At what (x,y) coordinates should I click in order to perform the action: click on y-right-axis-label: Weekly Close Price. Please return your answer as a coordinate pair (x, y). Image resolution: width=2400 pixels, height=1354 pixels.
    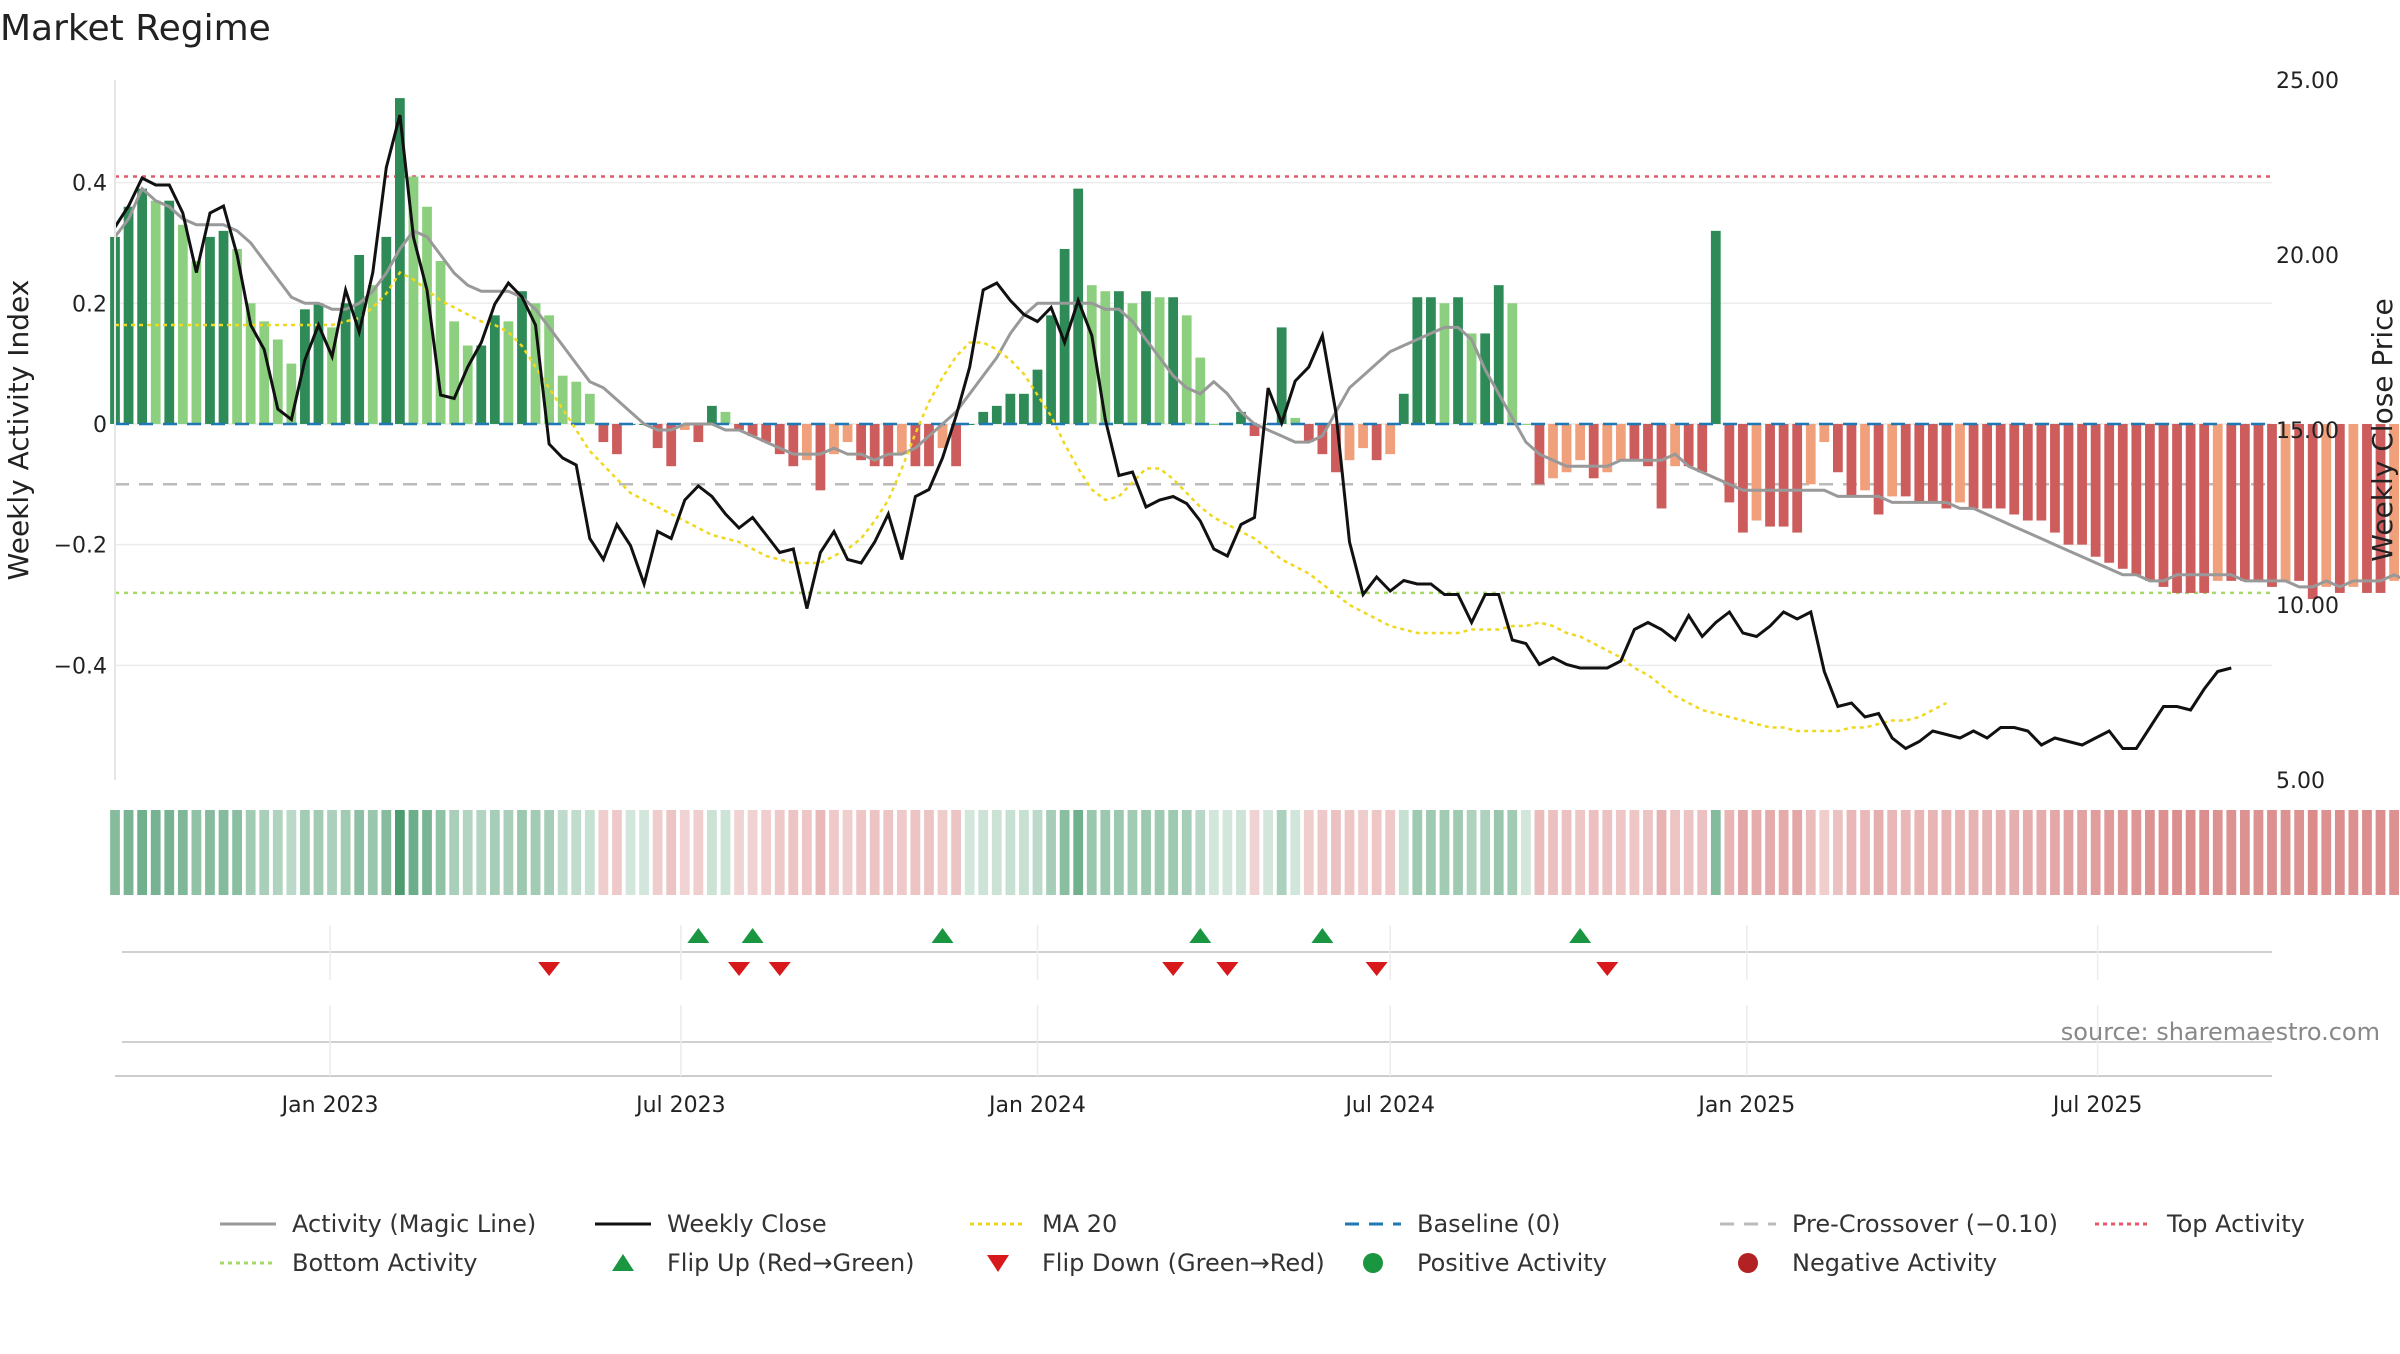
    Looking at the image, I should click on (2382, 429).